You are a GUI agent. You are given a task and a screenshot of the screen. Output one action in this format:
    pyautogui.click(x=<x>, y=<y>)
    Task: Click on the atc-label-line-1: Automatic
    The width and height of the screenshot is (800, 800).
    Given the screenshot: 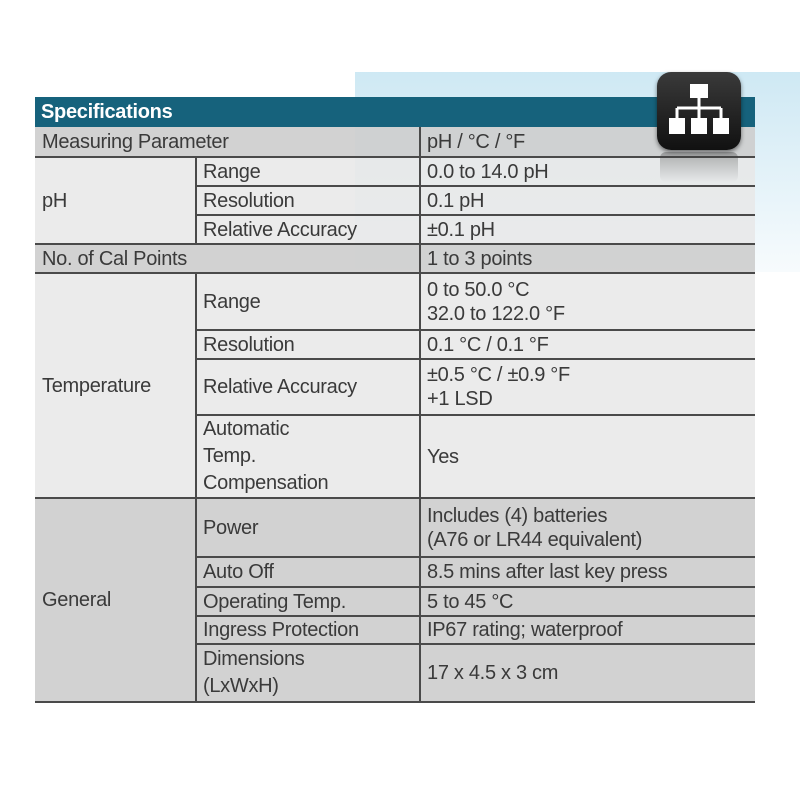 What is the action you would take?
    pyautogui.click(x=246, y=429)
    